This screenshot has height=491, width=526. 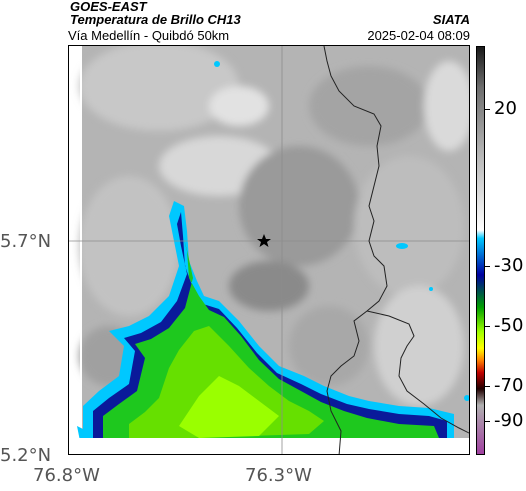 I want to click on colorbar-label: 20, so click(x=505, y=108).